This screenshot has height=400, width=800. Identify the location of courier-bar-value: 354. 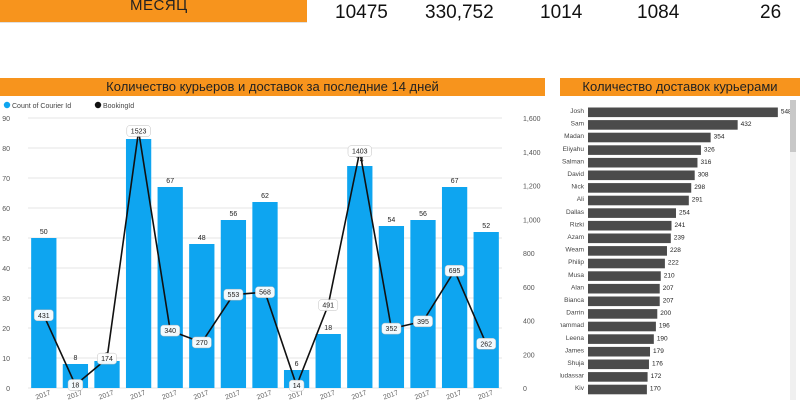
(719, 137).